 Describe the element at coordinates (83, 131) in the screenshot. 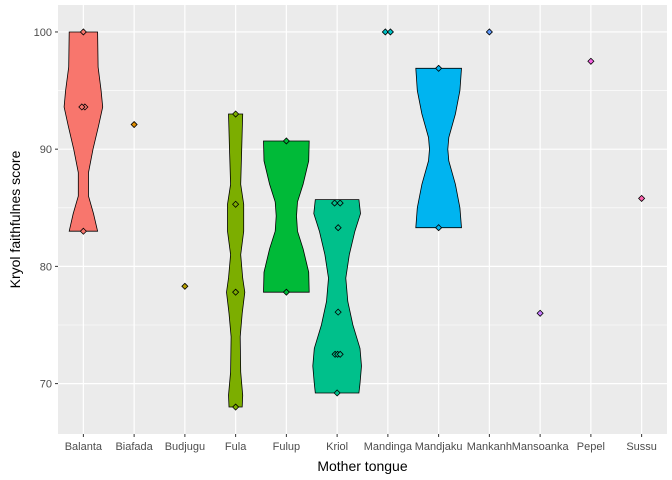

I see `violin-balanta` at that location.